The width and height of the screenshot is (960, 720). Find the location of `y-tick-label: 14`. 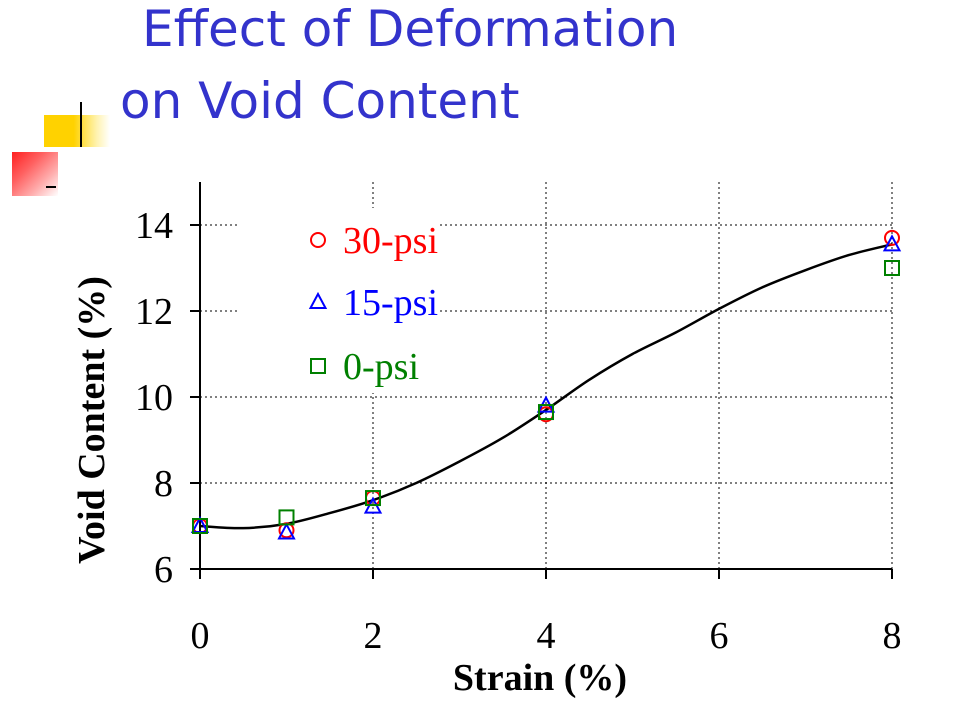

y-tick-label: 14 is located at coordinates (154, 226).